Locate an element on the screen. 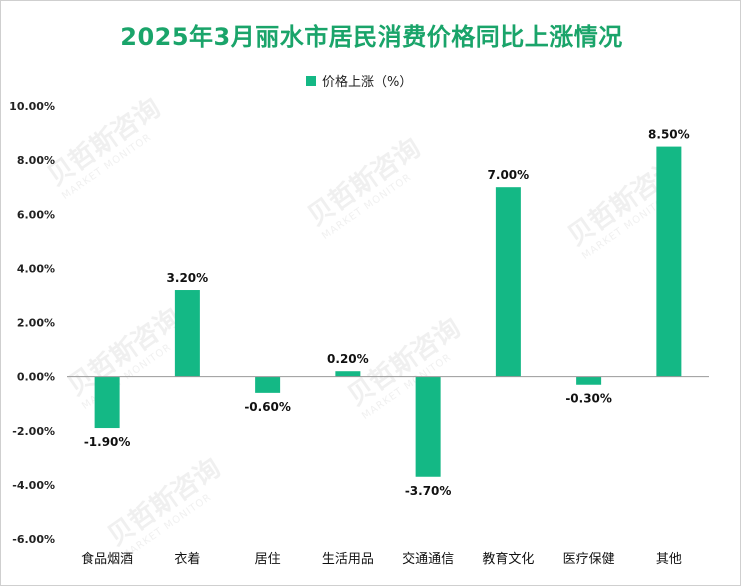 This screenshot has height=588, width=743. data-label: -0.60% is located at coordinates (267, 407).